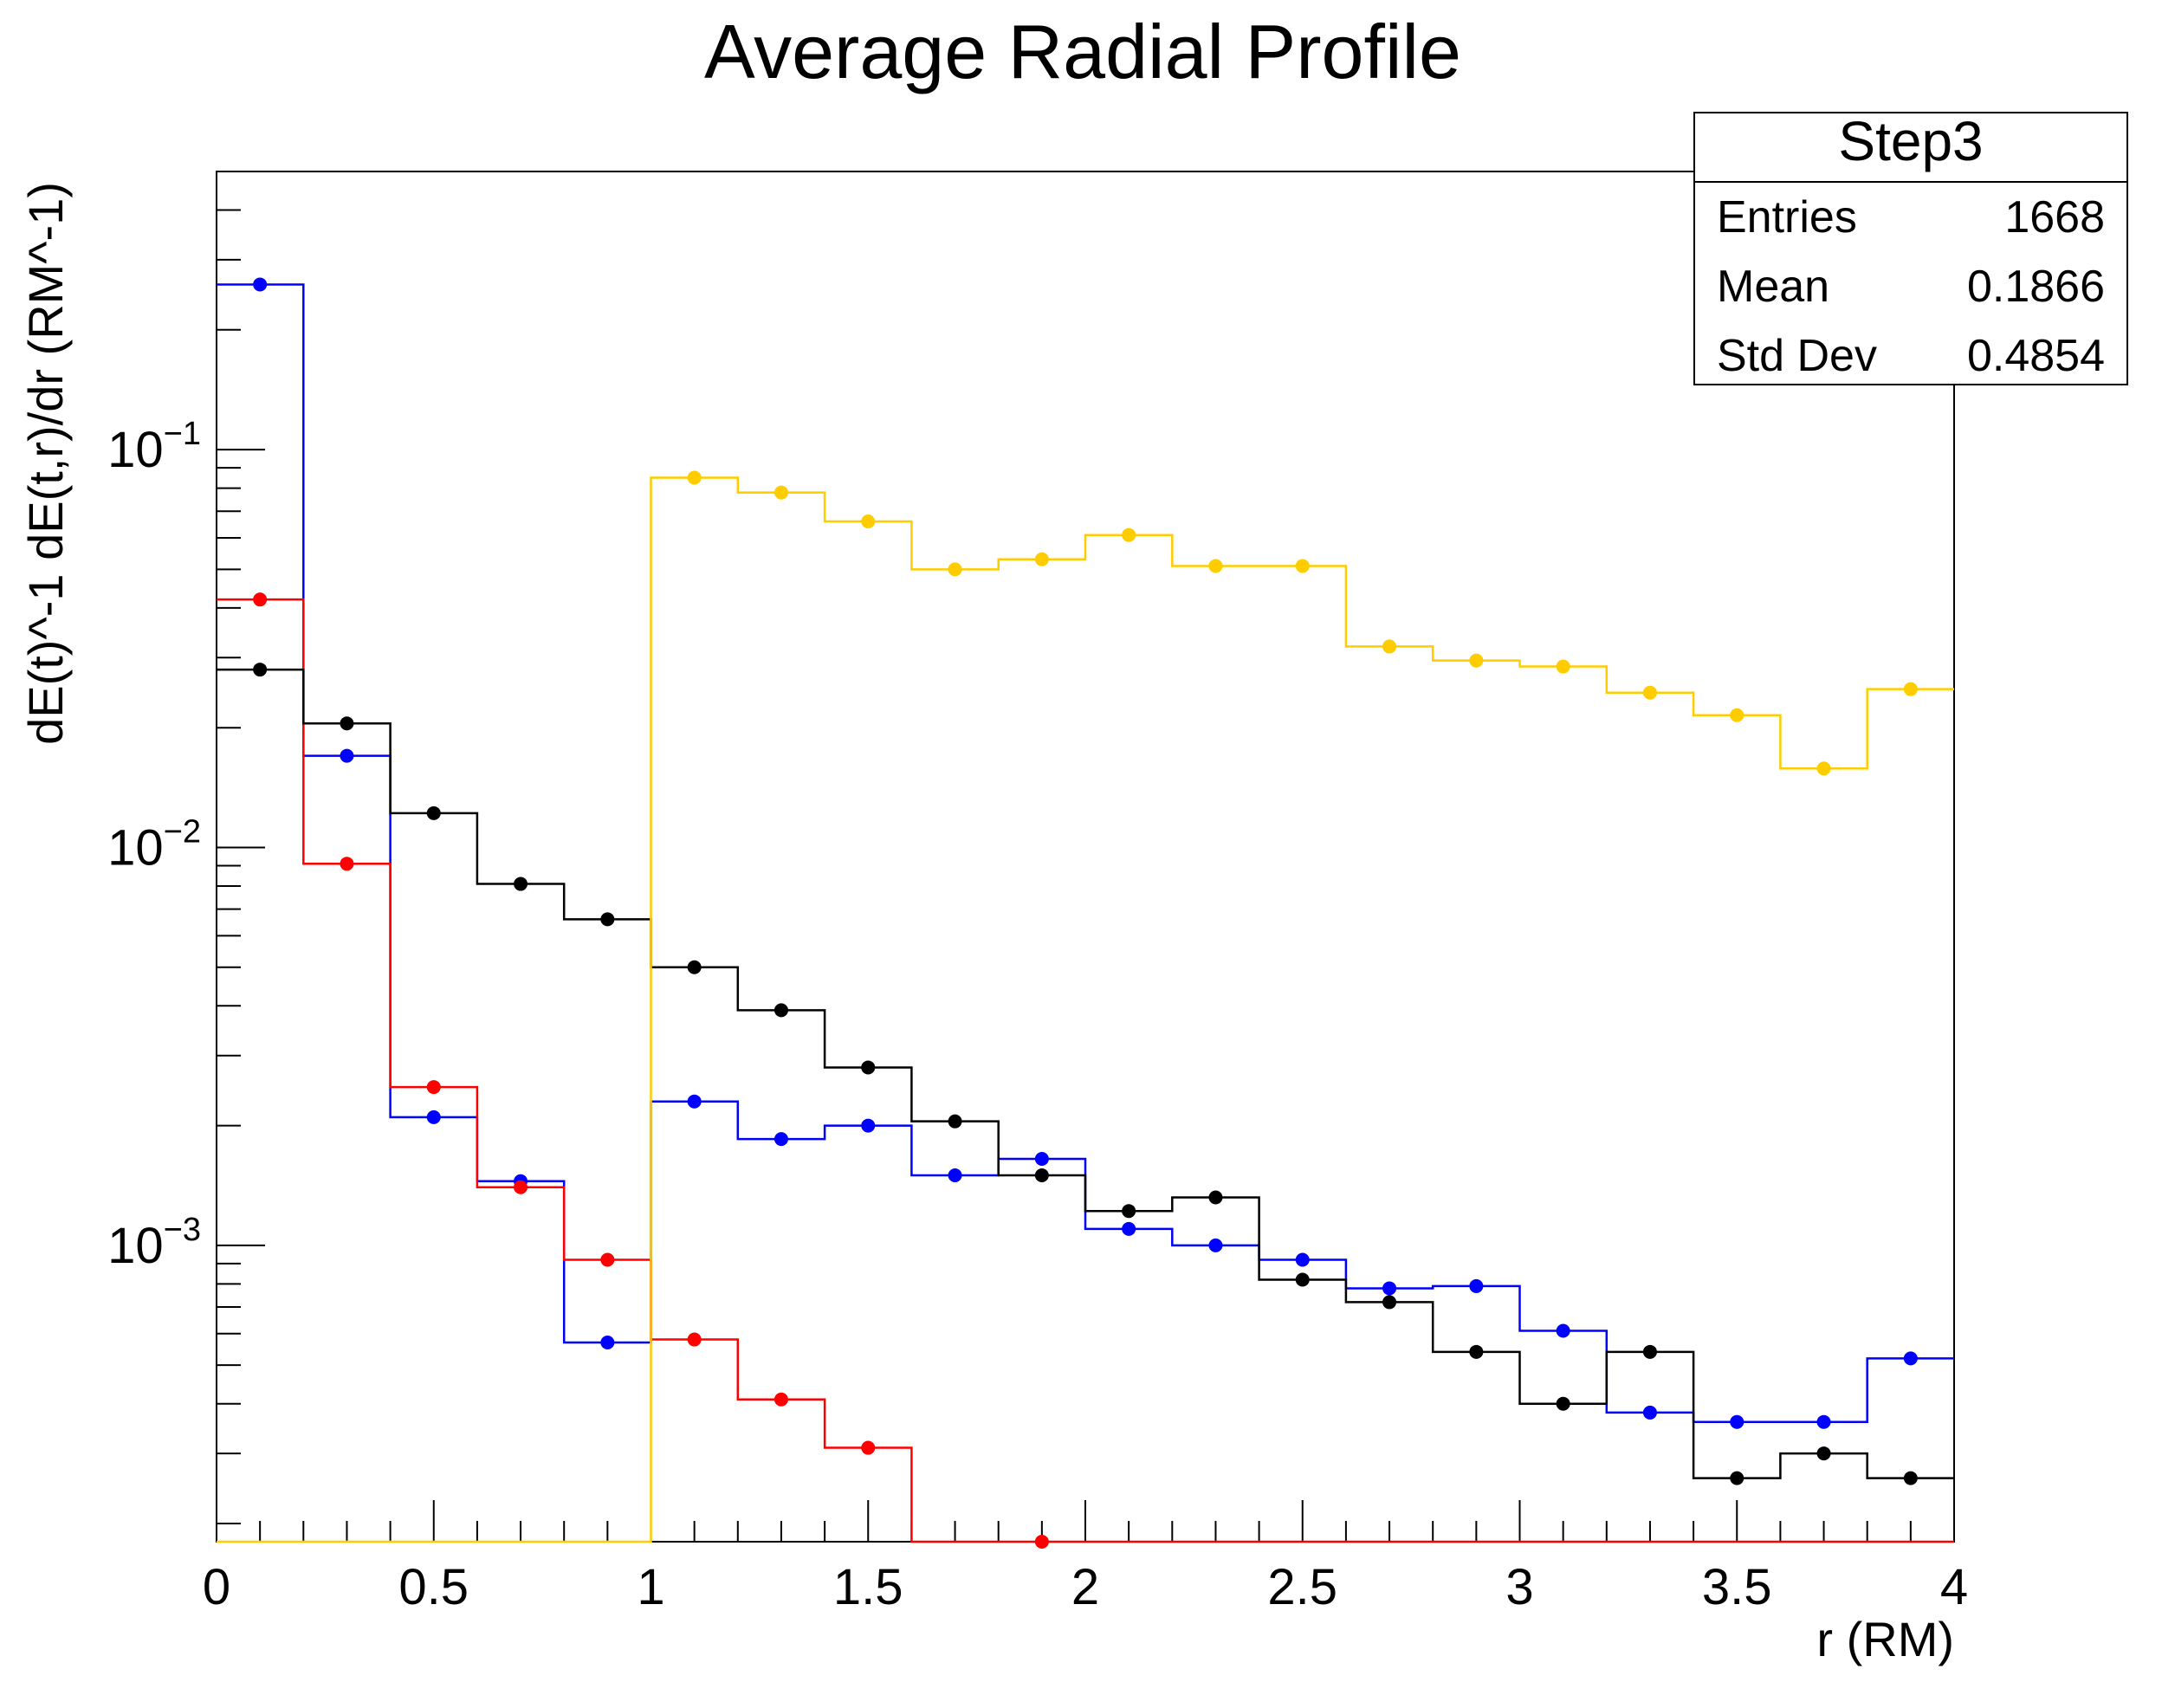  Describe the element at coordinates (1085, 1557) in the screenshot. I see `x-axis-ticks: 0 0.5 1 1.5 2 2.5 3 3.5 4` at that location.